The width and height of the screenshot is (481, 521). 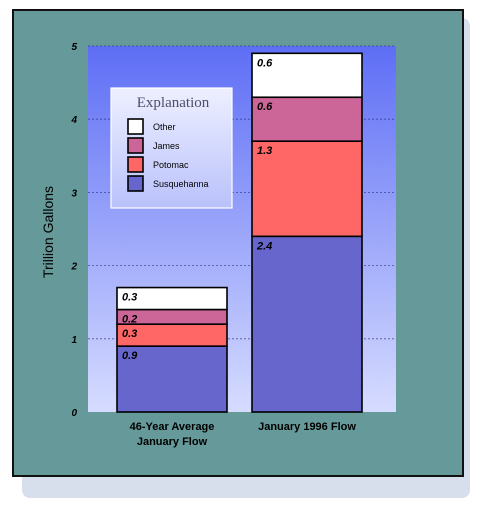 I want to click on y-axis-ticks: 0 1 2 3 4 5, so click(x=73, y=230).